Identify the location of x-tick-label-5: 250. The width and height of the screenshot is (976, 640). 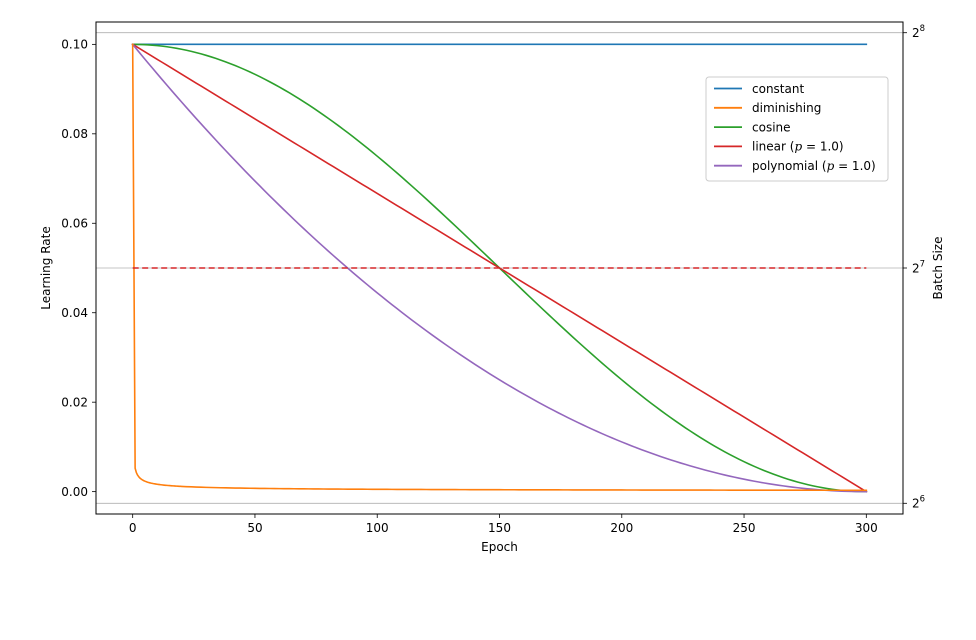
(744, 528).